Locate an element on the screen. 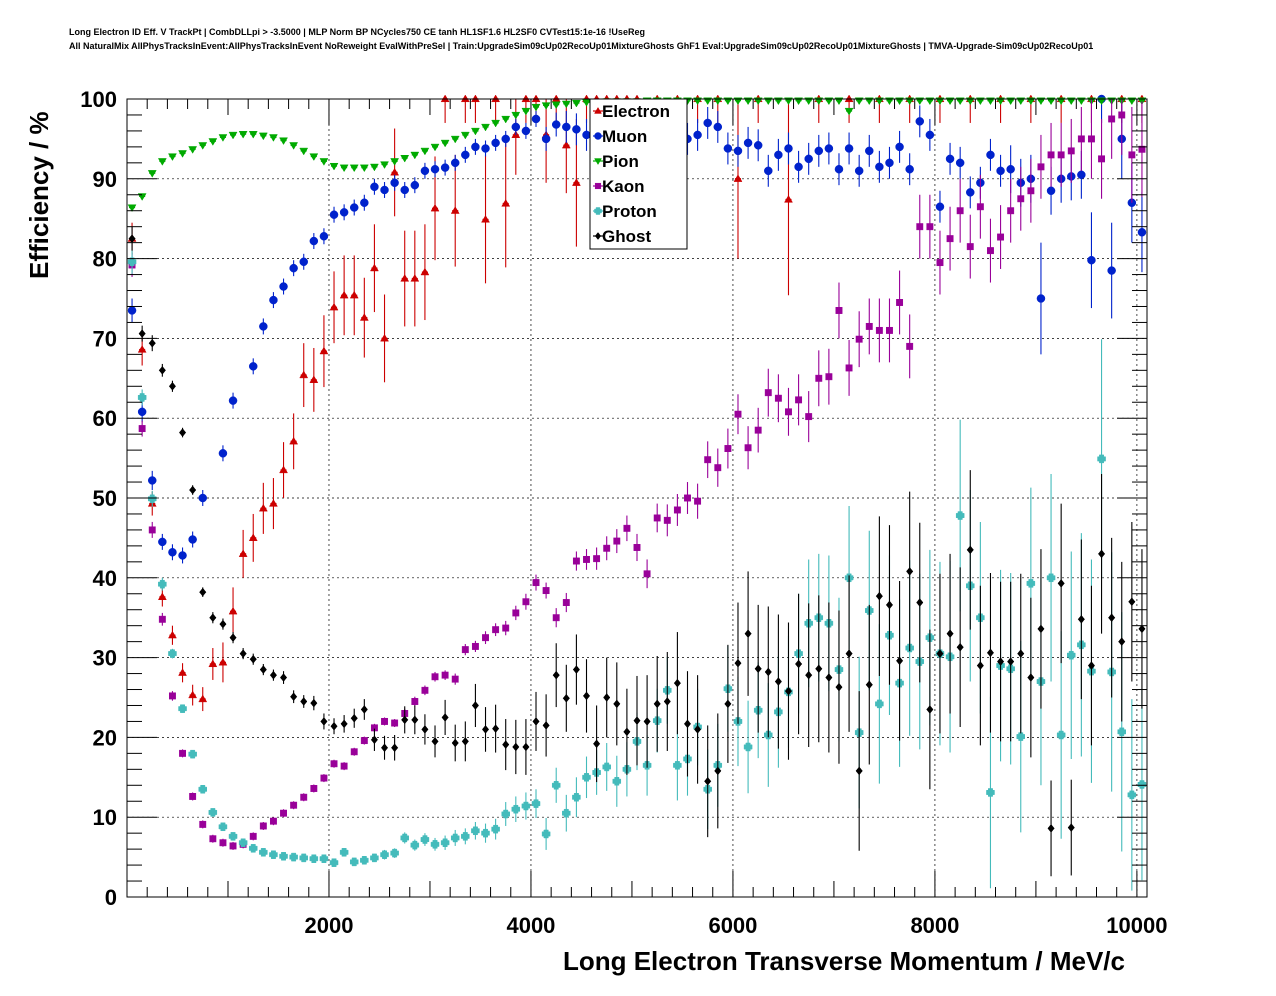 The height and width of the screenshot is (996, 1276). legend-label: Proton is located at coordinates (629, 211).